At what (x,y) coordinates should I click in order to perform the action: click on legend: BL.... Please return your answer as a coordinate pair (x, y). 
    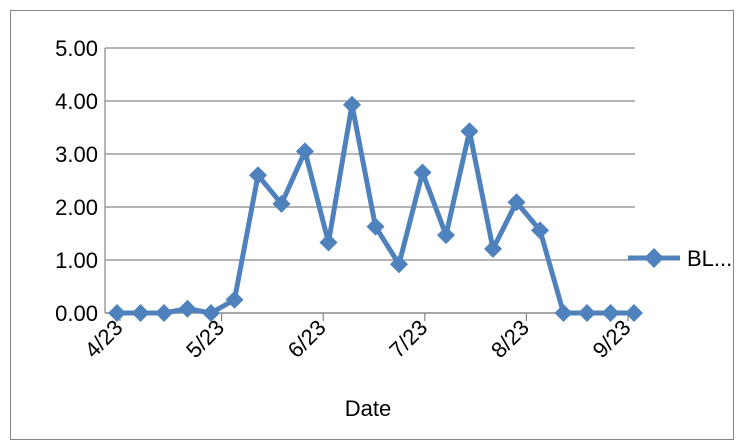
    Looking at the image, I should click on (680, 258).